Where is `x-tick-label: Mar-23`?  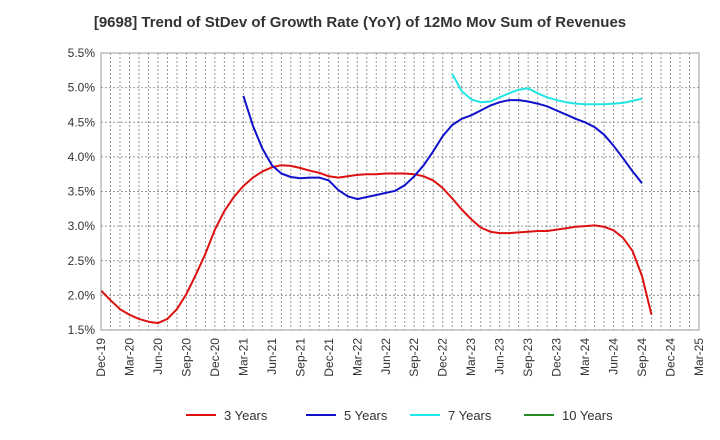 x-tick-label: Mar-23 is located at coordinates (471, 357).